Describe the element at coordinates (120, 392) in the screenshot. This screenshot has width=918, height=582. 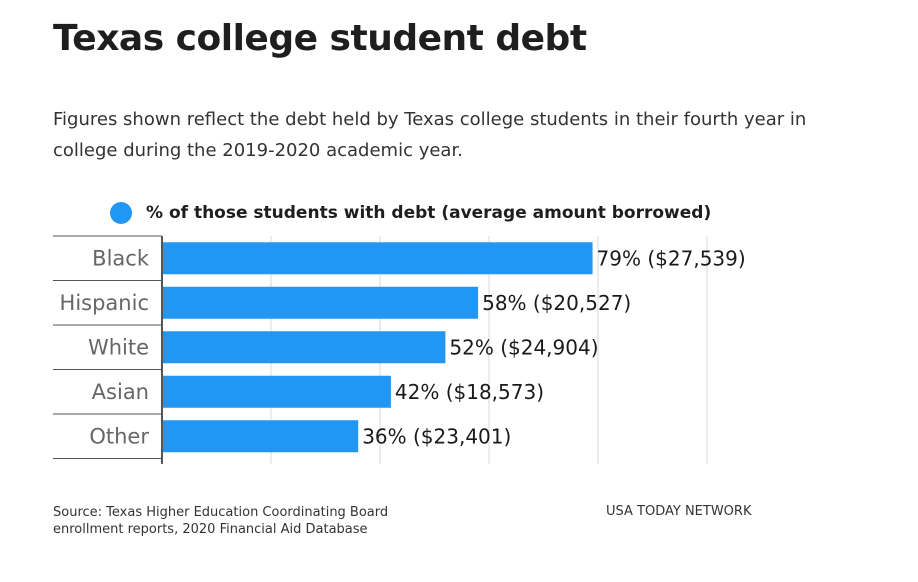
I see `category-label: Asian` at that location.